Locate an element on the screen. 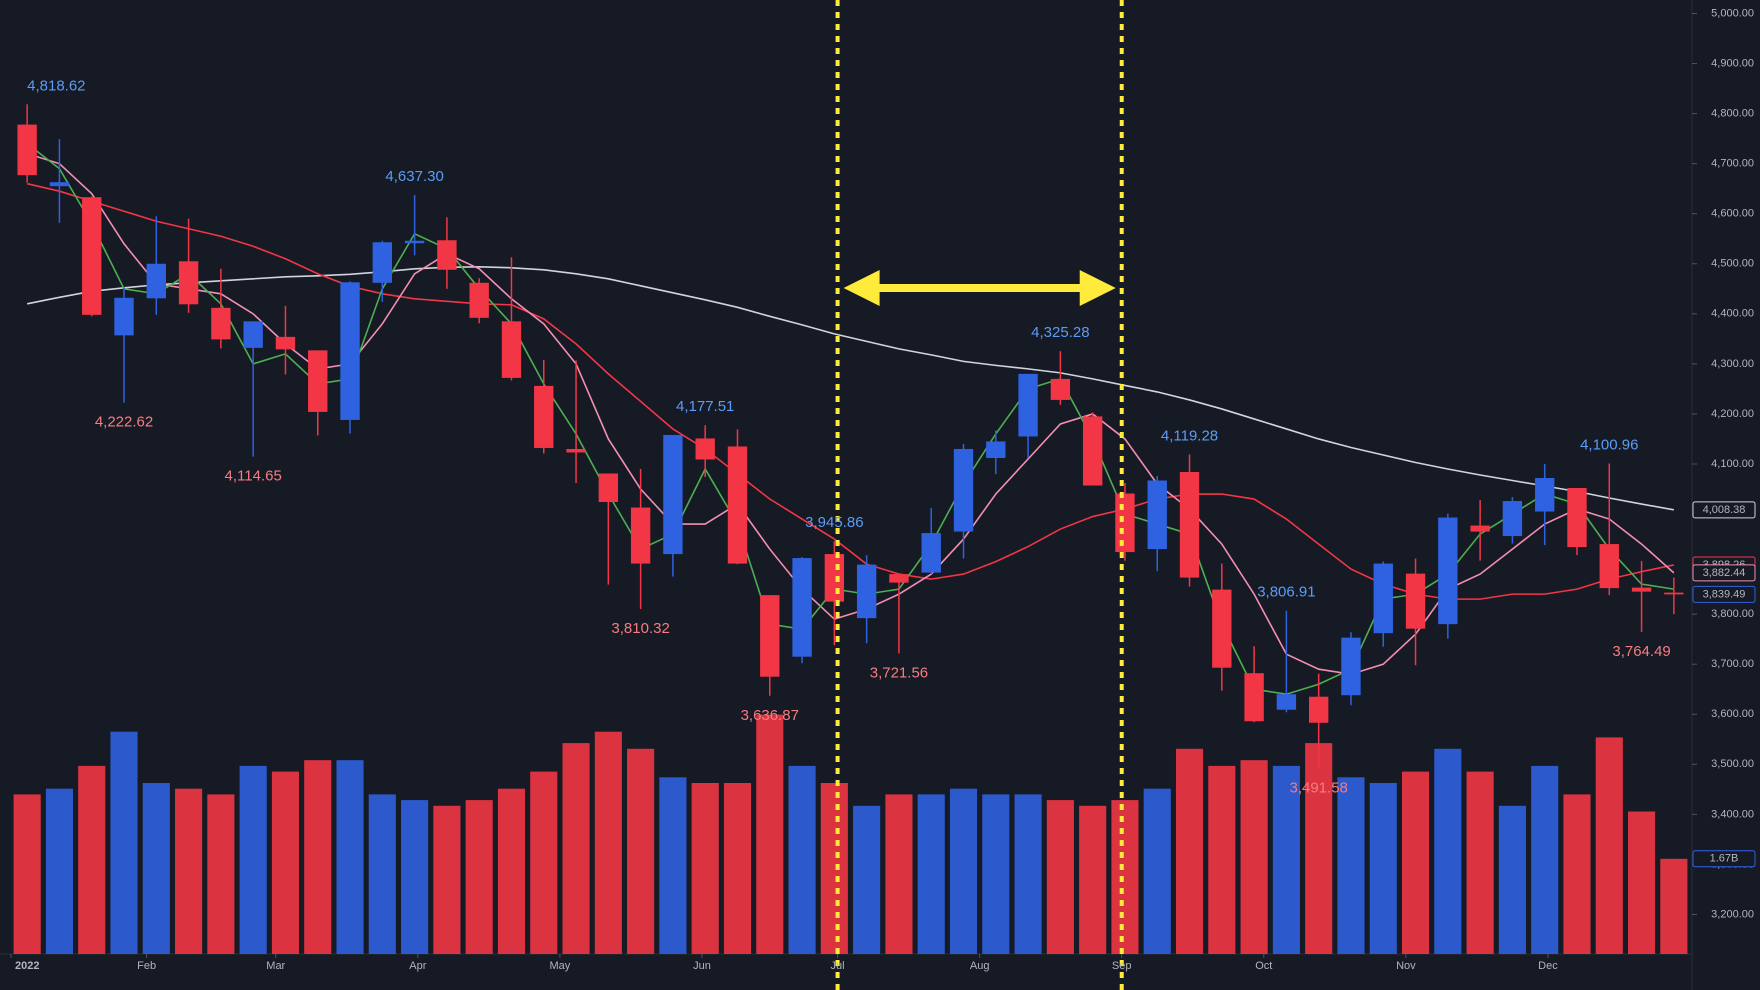 This screenshot has width=1760, height=990. x-tick-label: Aug is located at coordinates (980, 966).